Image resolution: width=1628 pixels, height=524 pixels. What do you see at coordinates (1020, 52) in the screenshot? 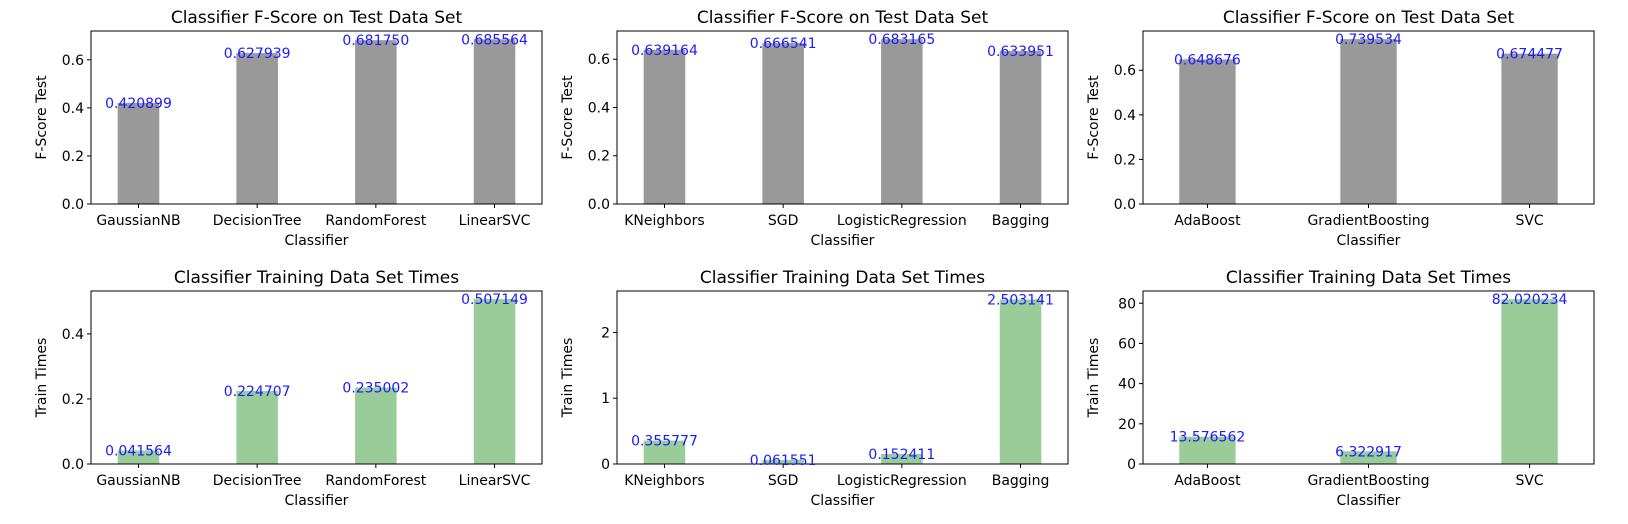
I see `data-label: 0.633951` at bounding box center [1020, 52].